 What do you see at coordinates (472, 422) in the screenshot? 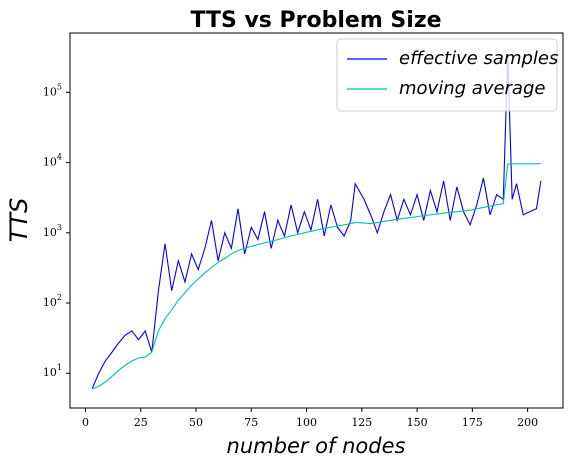
I see `x-tick-label: 175` at bounding box center [472, 422].